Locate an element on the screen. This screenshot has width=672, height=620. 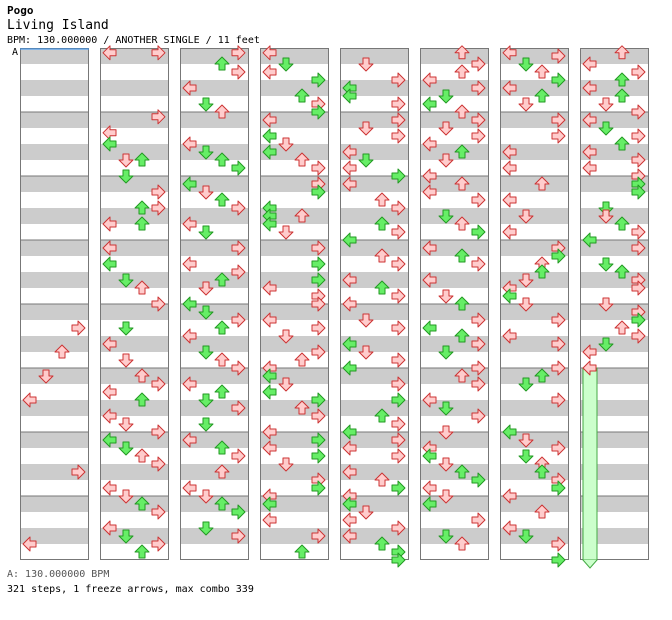
column-border is located at coordinates (454, 304).